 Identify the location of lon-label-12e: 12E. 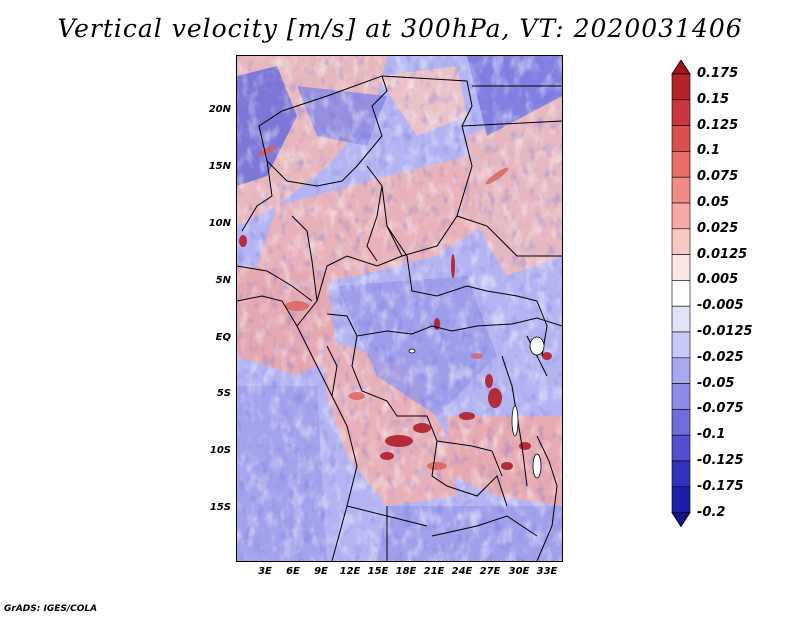
(350, 571).